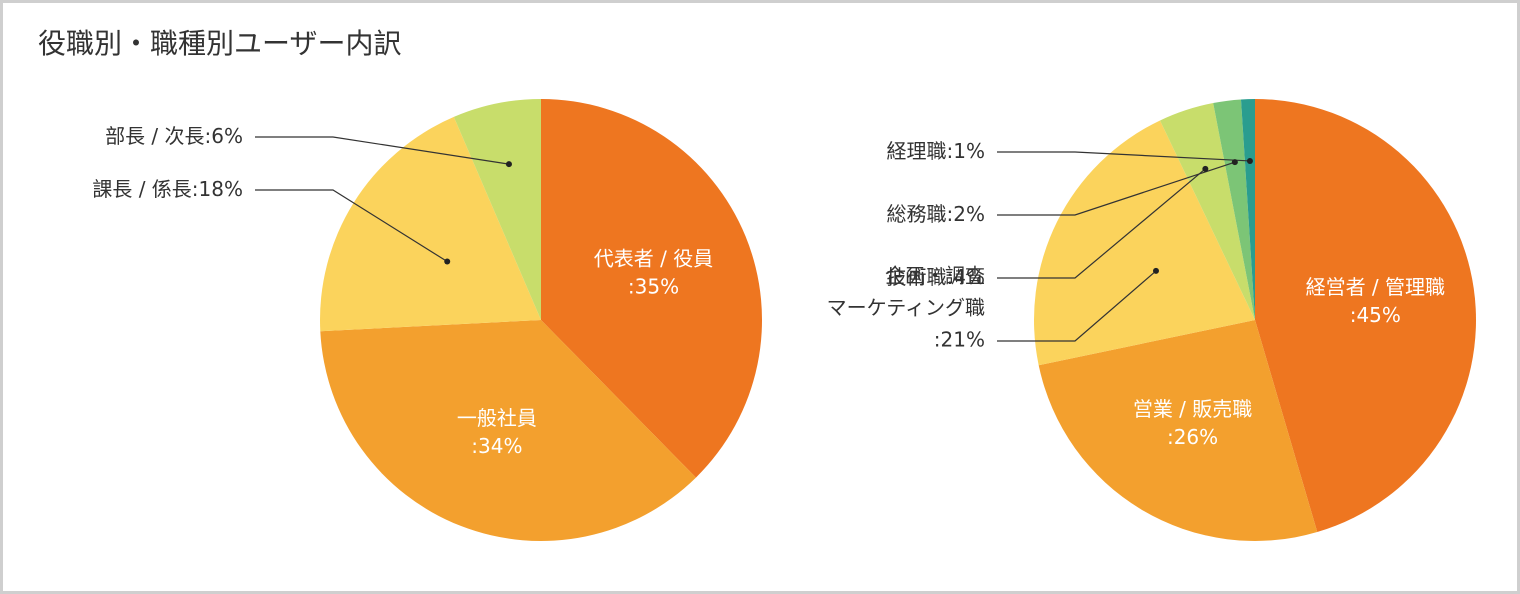  Describe the element at coordinates (653, 258) in the screenshot. I see `slice-label: 代表者 / 役員` at that location.